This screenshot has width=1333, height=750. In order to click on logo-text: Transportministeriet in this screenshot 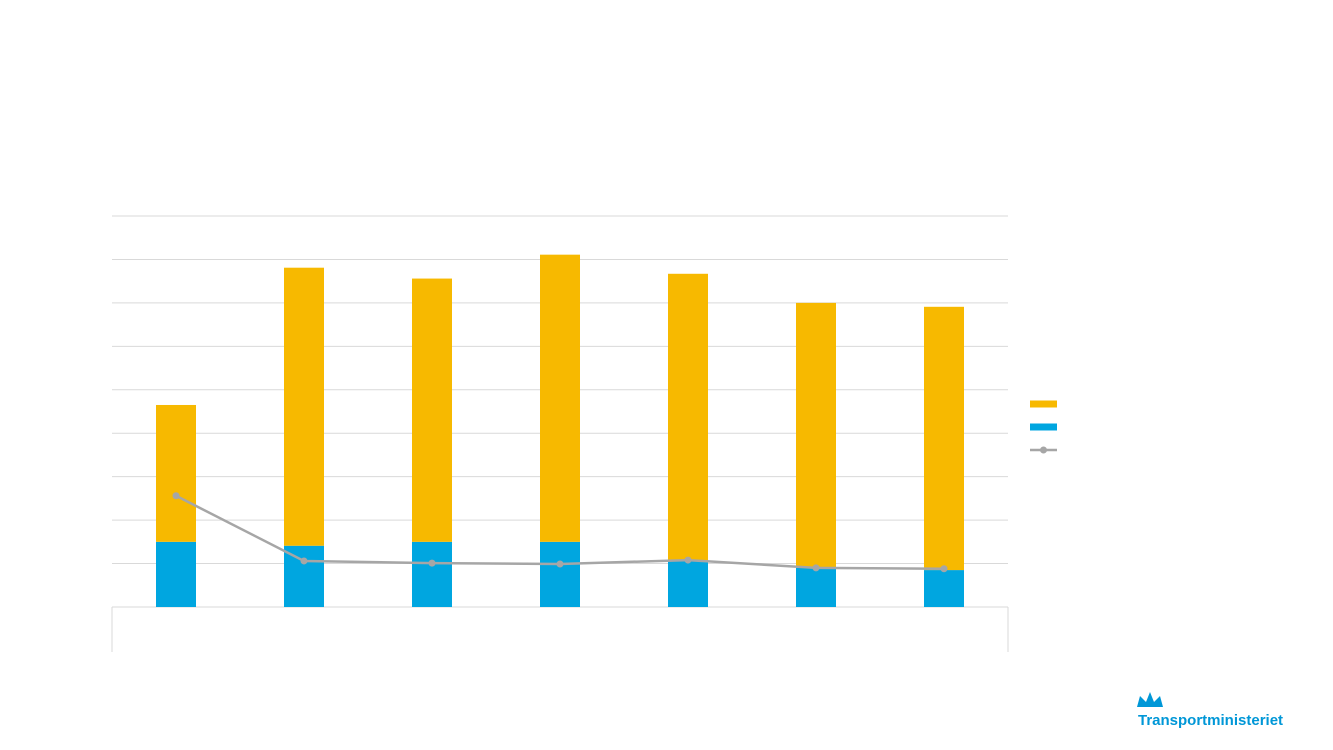, I will do `click(1210, 720)`.